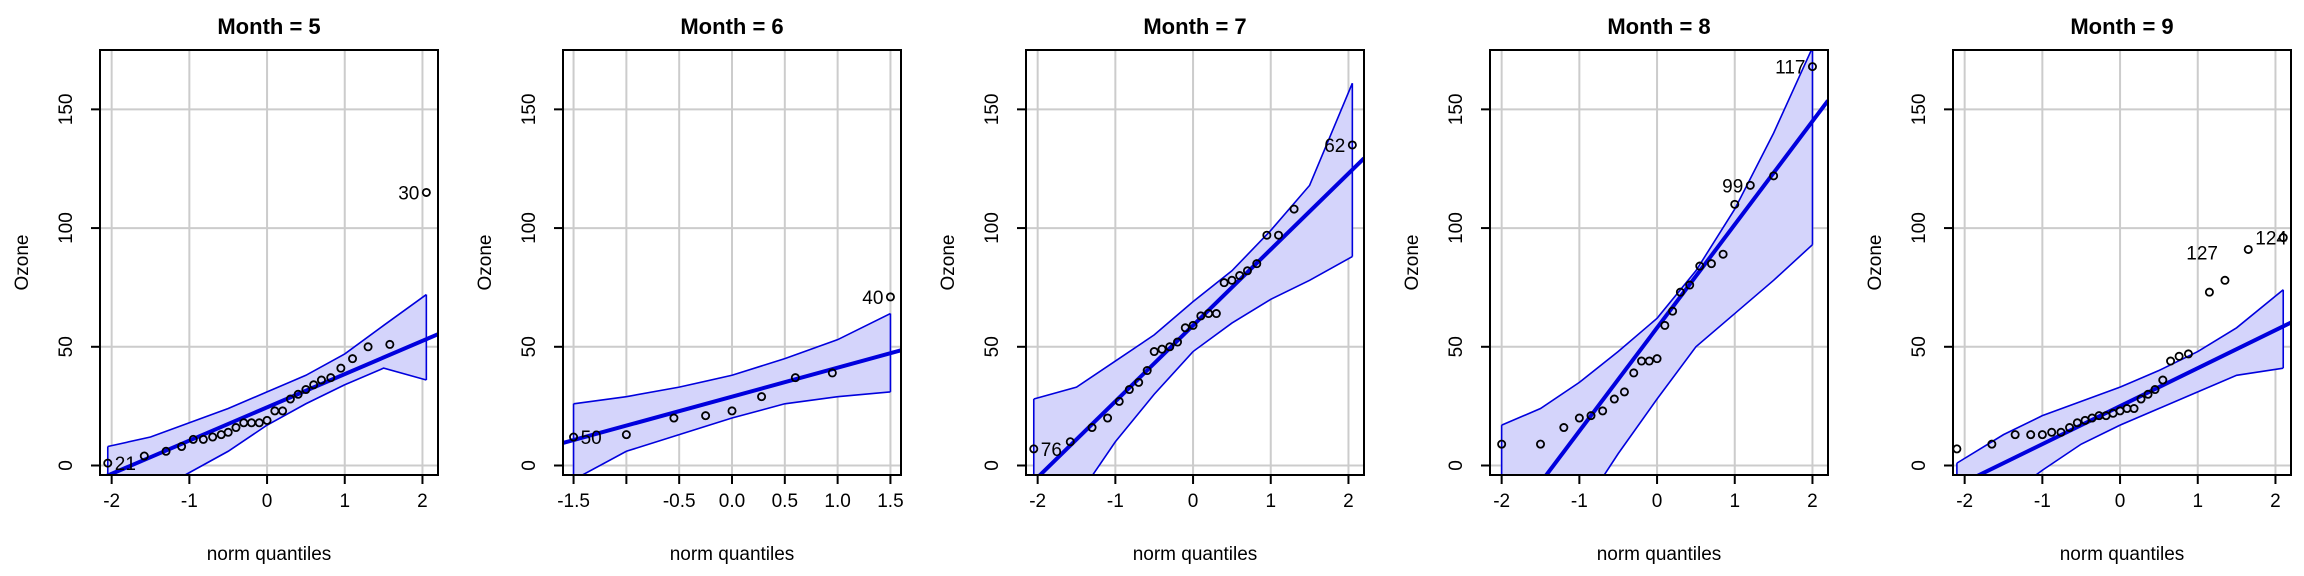  I want to click on x-tick-label: -1.5, so click(573, 501).